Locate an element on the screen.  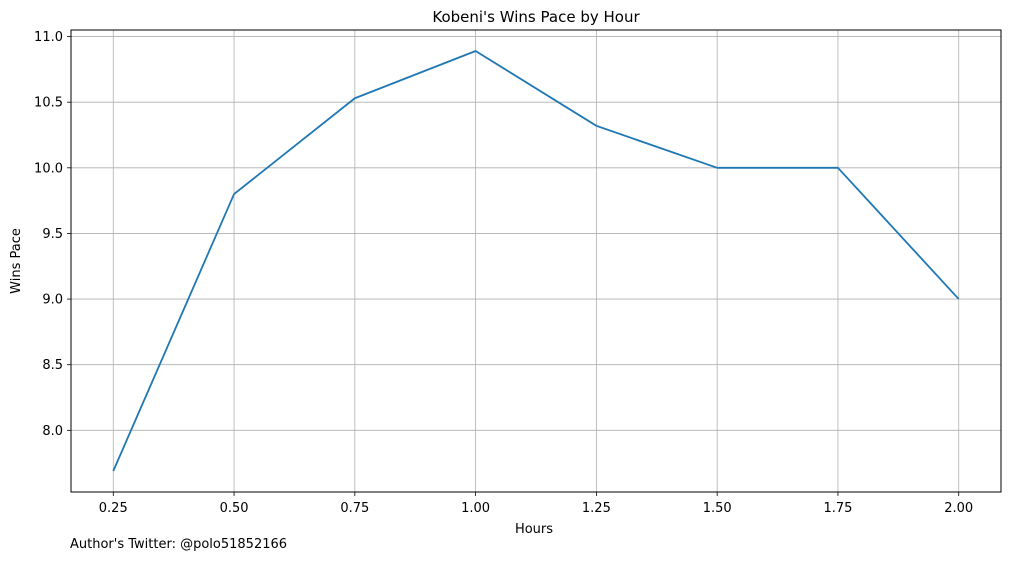
x-tick-label: 1.50 is located at coordinates (717, 508).